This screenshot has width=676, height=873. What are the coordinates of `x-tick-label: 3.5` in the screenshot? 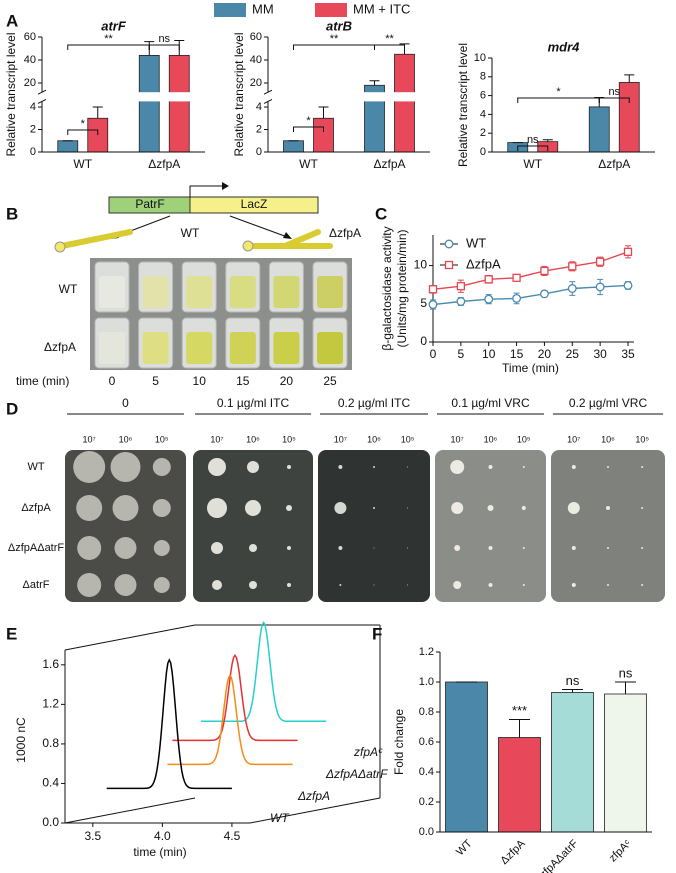 It's located at (92, 836).